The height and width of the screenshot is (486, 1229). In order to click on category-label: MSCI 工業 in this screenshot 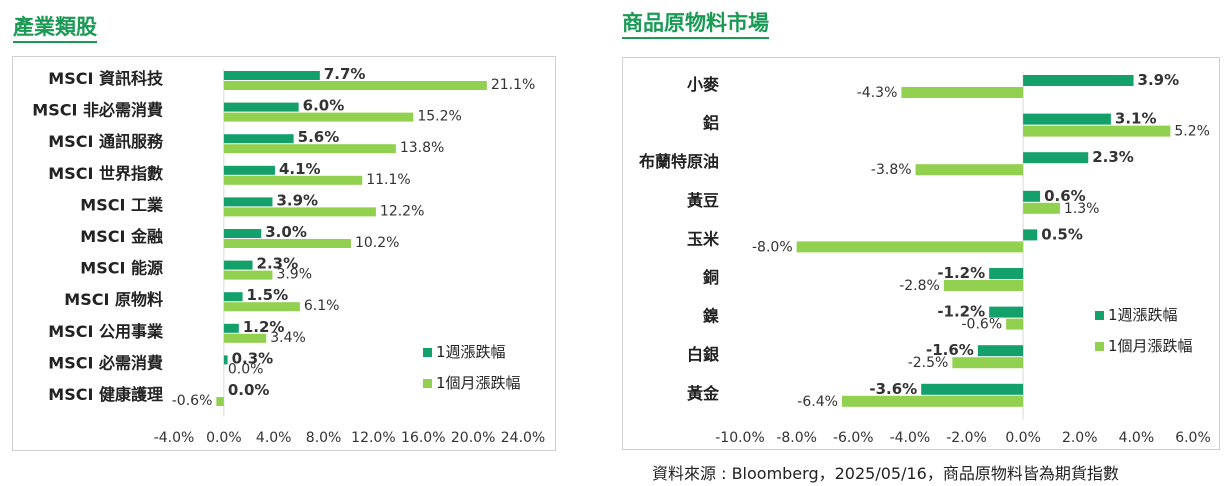, I will do `click(122, 204)`.